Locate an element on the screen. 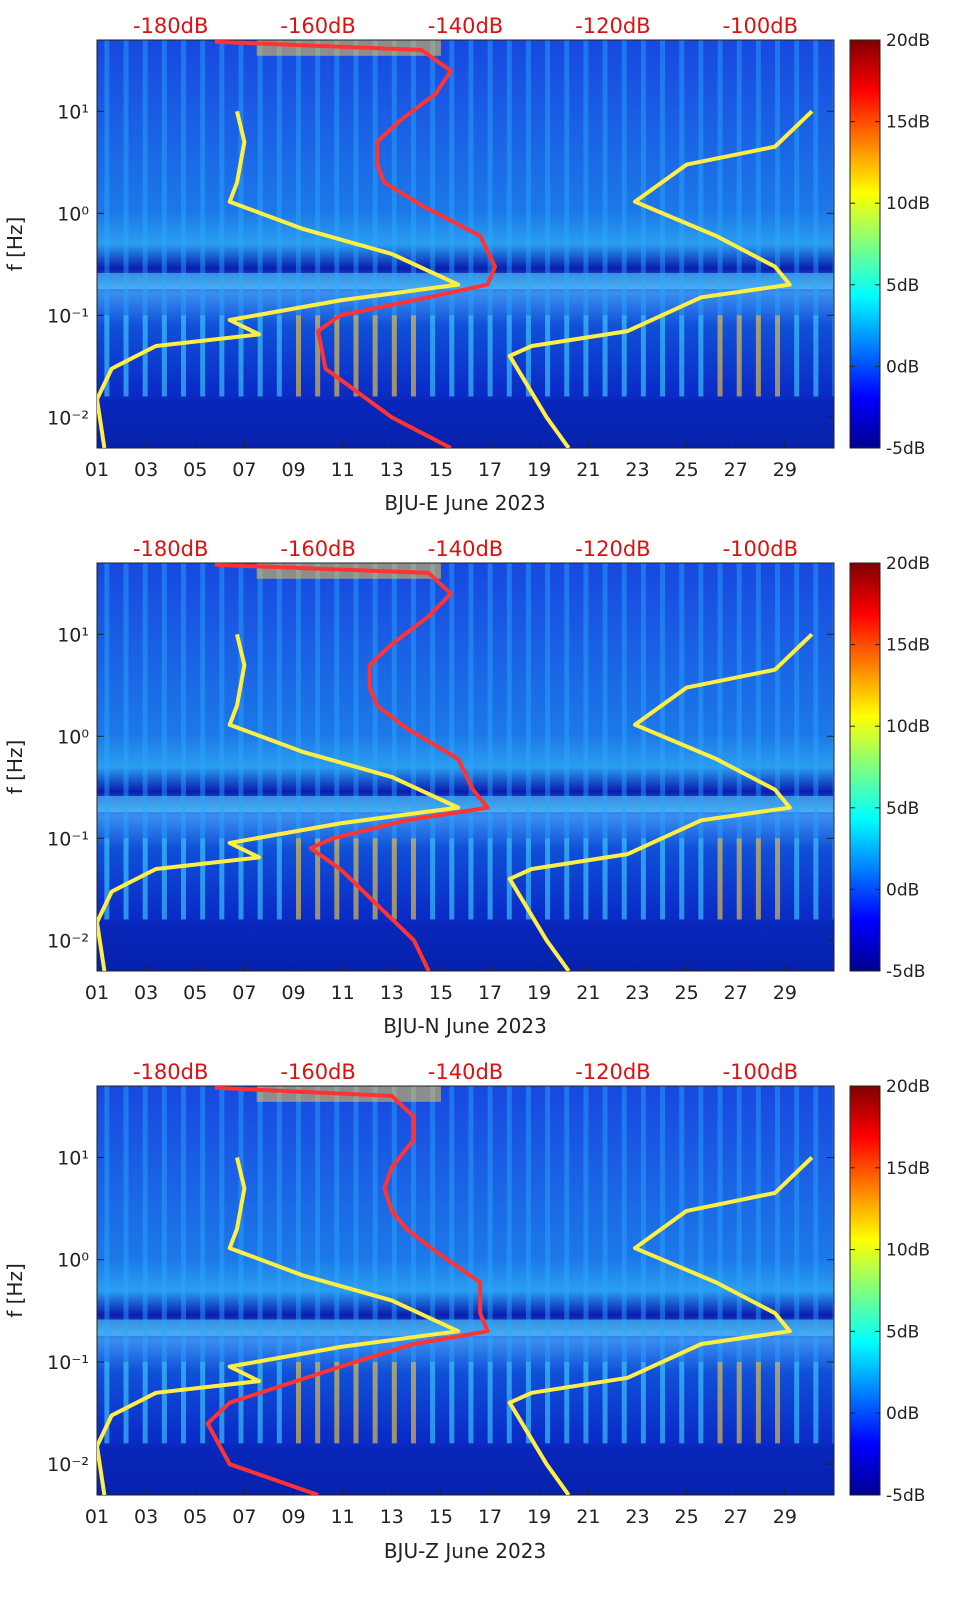  x-tick-label: 17 is located at coordinates (490, 1517).